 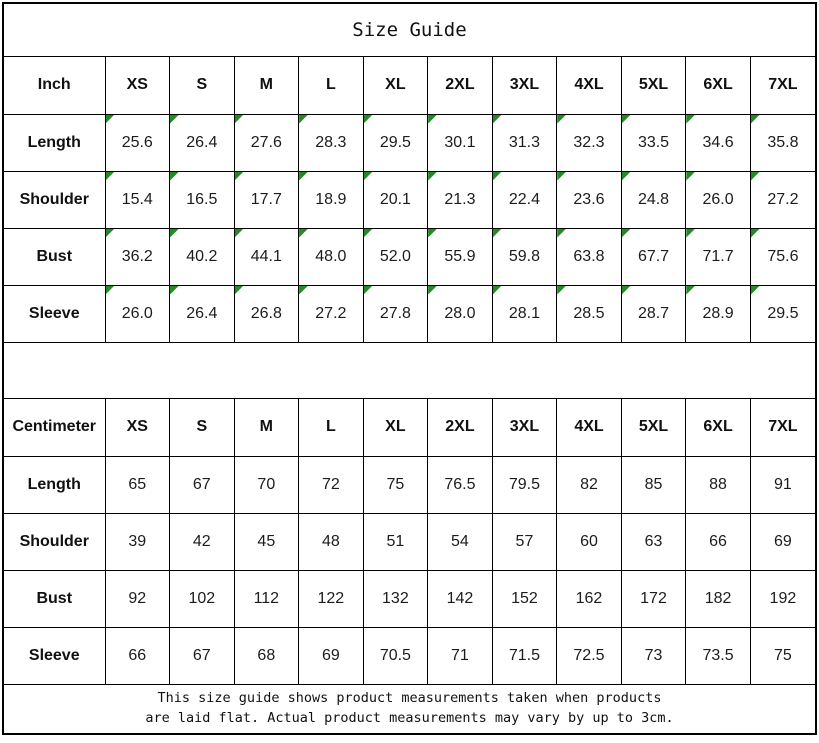 I want to click on measurement-cell: 52.0, so click(x=395, y=256).